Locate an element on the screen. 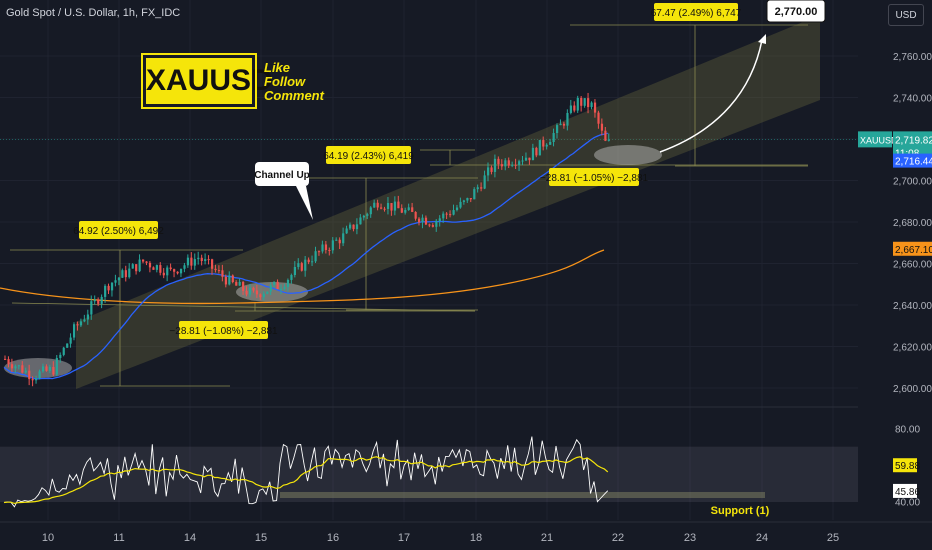  highlight-ellipse is located at coordinates (272, 292).